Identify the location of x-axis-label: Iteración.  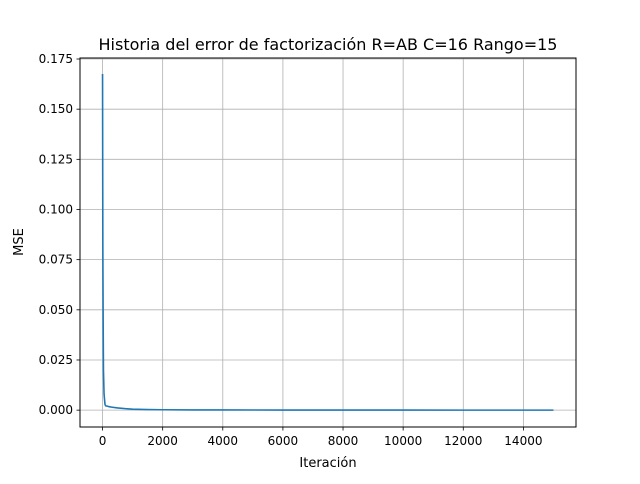
(327, 463).